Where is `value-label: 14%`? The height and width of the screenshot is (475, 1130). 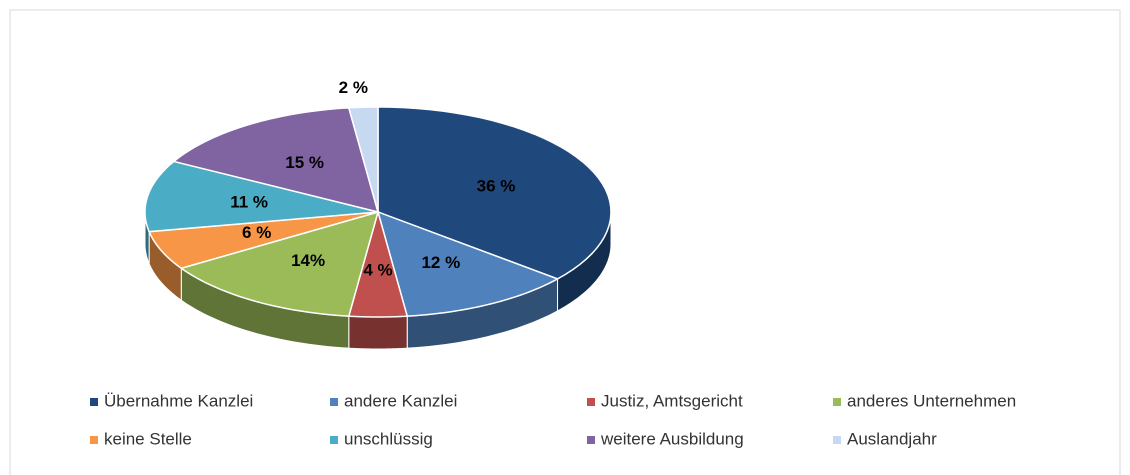 value-label: 14% is located at coordinates (308, 260).